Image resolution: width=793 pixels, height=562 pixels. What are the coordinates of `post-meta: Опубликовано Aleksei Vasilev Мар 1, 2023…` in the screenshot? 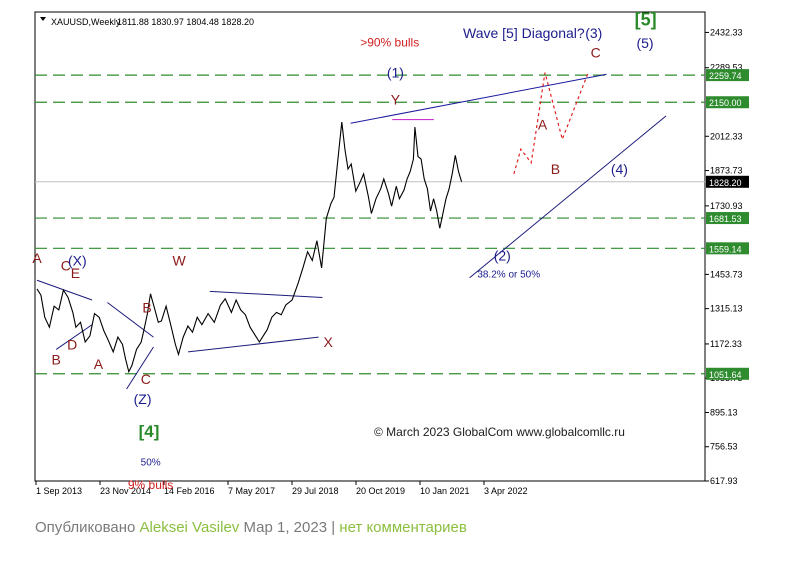 It's located at (251, 527).